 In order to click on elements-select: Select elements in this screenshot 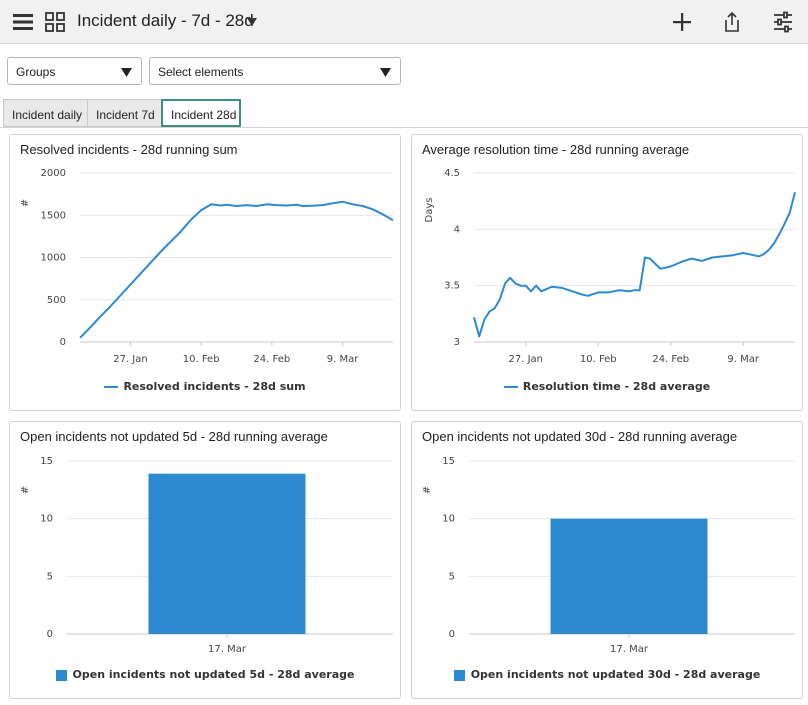, I will do `click(275, 71)`.